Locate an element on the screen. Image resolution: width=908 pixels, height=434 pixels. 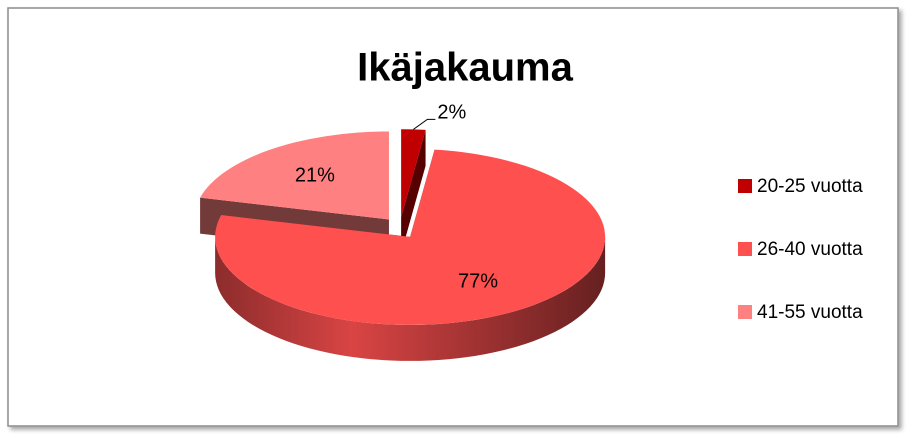
data-label: 21% is located at coordinates (315, 176).